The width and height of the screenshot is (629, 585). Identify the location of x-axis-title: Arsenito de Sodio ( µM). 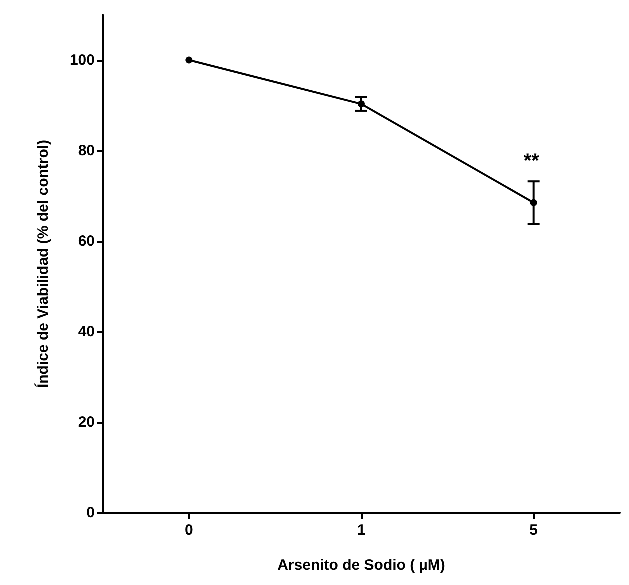
(362, 565).